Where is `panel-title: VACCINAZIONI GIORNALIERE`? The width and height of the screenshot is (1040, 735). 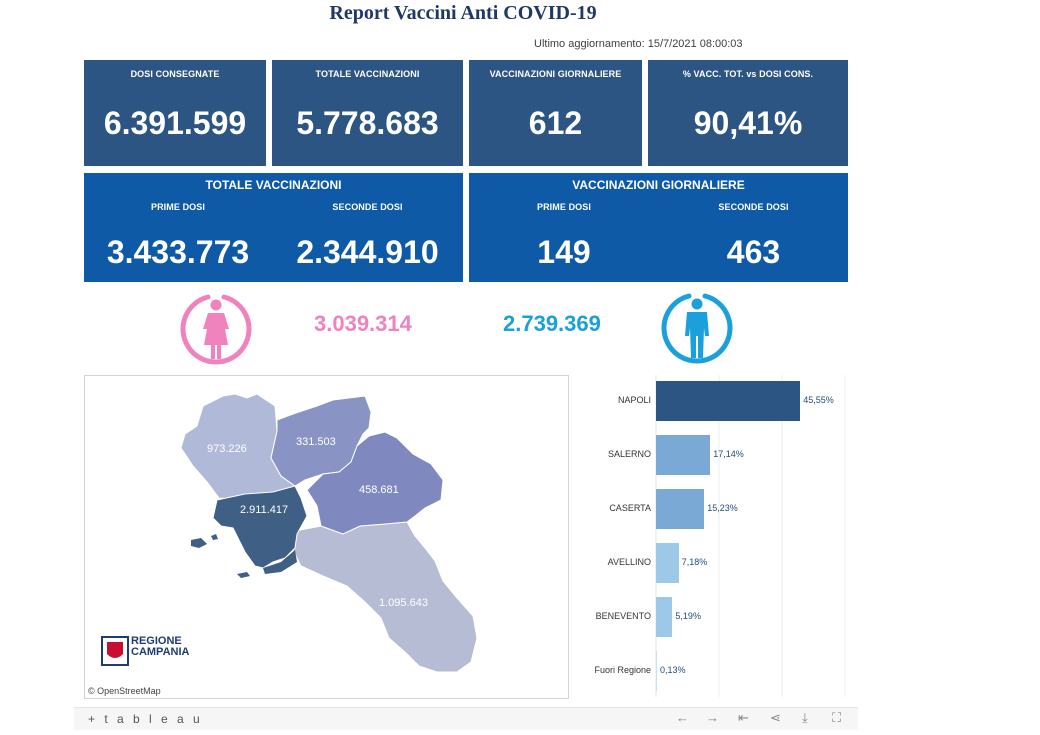
panel-title: VACCINAZIONI GIORNALIERE is located at coordinates (658, 185).